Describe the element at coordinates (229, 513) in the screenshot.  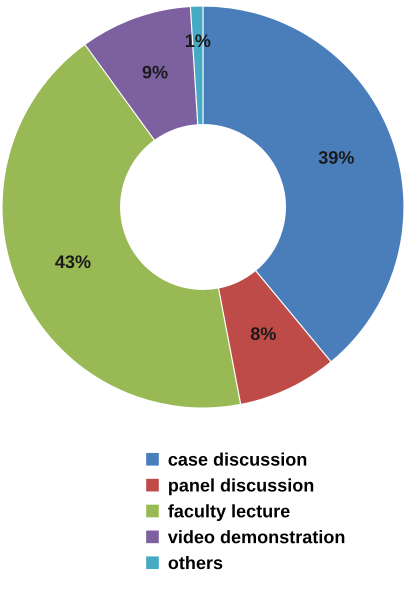
I see `legend-label: faculty lecture` at that location.